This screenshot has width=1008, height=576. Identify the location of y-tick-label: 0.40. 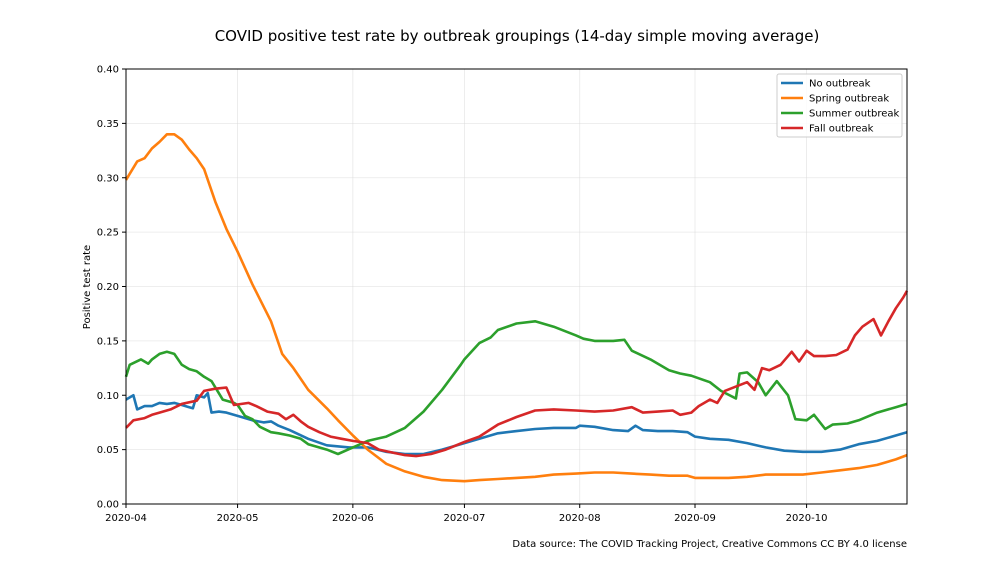
(108, 70).